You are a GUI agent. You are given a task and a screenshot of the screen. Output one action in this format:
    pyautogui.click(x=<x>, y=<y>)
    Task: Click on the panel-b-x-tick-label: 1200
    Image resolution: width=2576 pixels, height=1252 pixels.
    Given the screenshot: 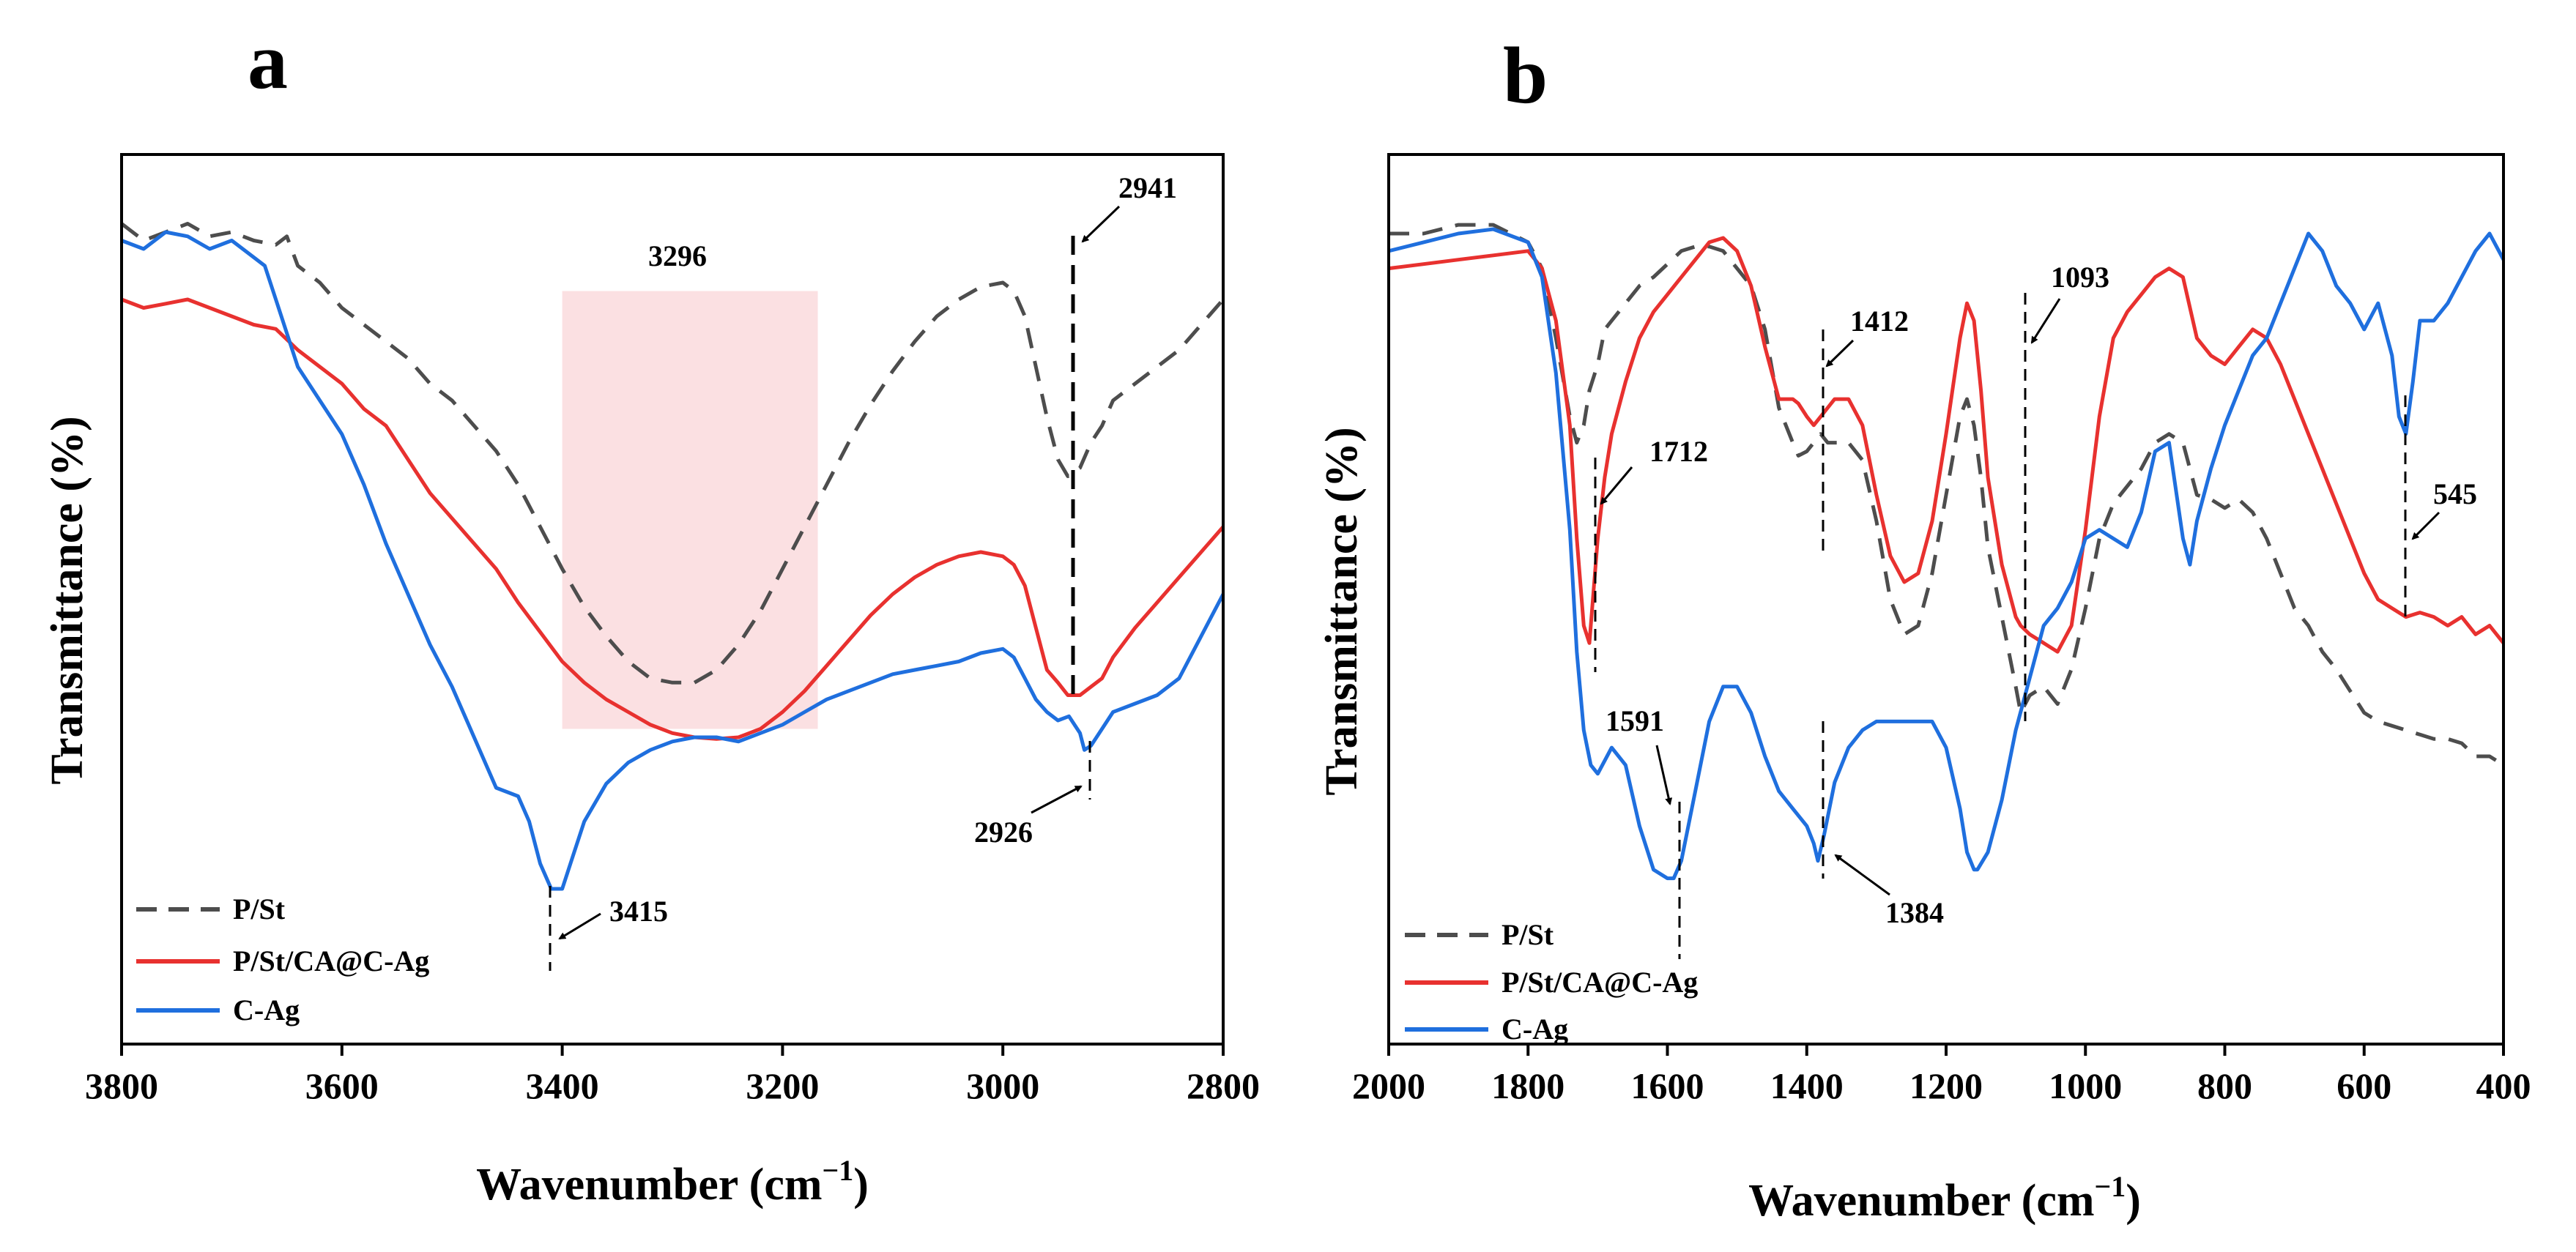 What is the action you would take?
    pyautogui.click(x=1946, y=1085)
    